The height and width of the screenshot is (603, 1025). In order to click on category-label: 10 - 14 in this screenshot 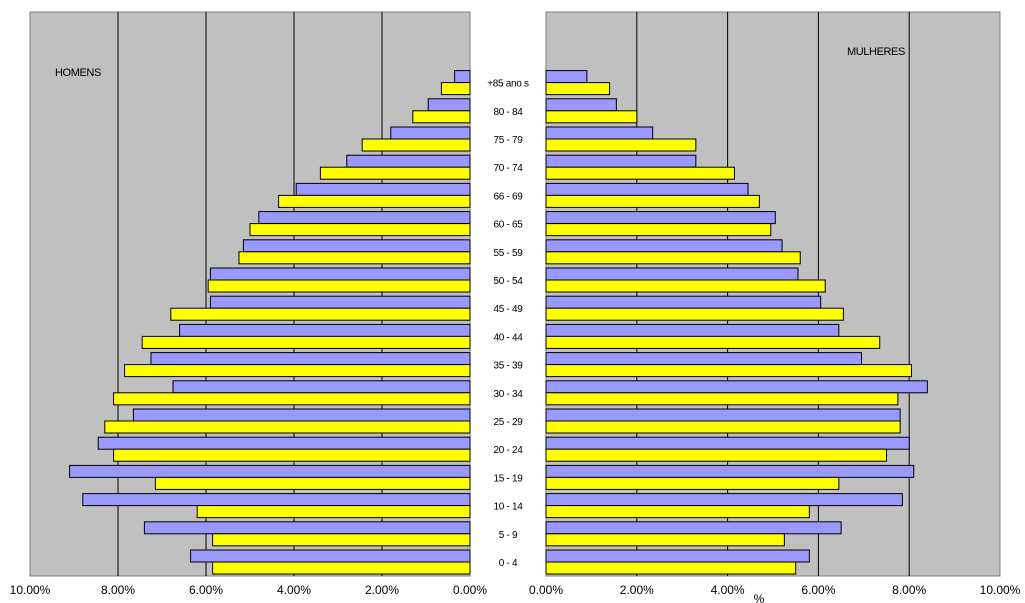, I will do `click(508, 507)`.